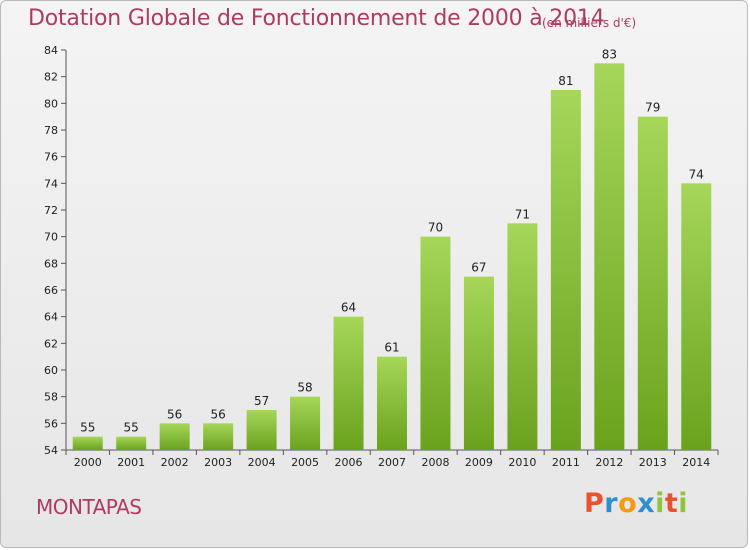 This screenshot has width=750, height=550. Describe the element at coordinates (652, 283) in the screenshot. I see `bar-2013` at that location.